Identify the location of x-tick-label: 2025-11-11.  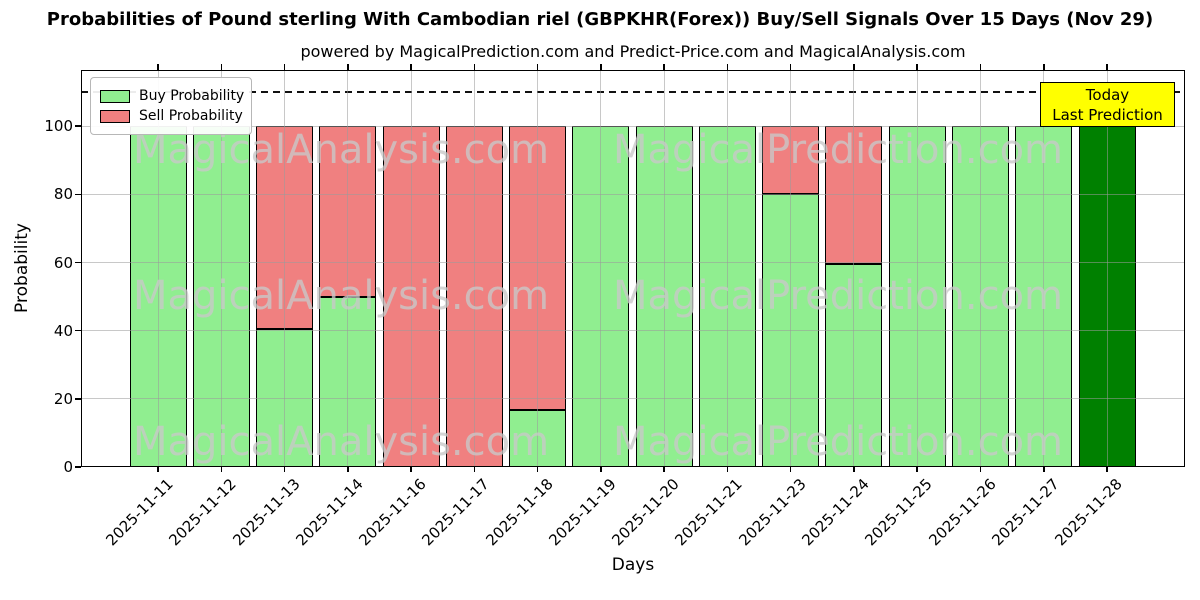
(139, 512).